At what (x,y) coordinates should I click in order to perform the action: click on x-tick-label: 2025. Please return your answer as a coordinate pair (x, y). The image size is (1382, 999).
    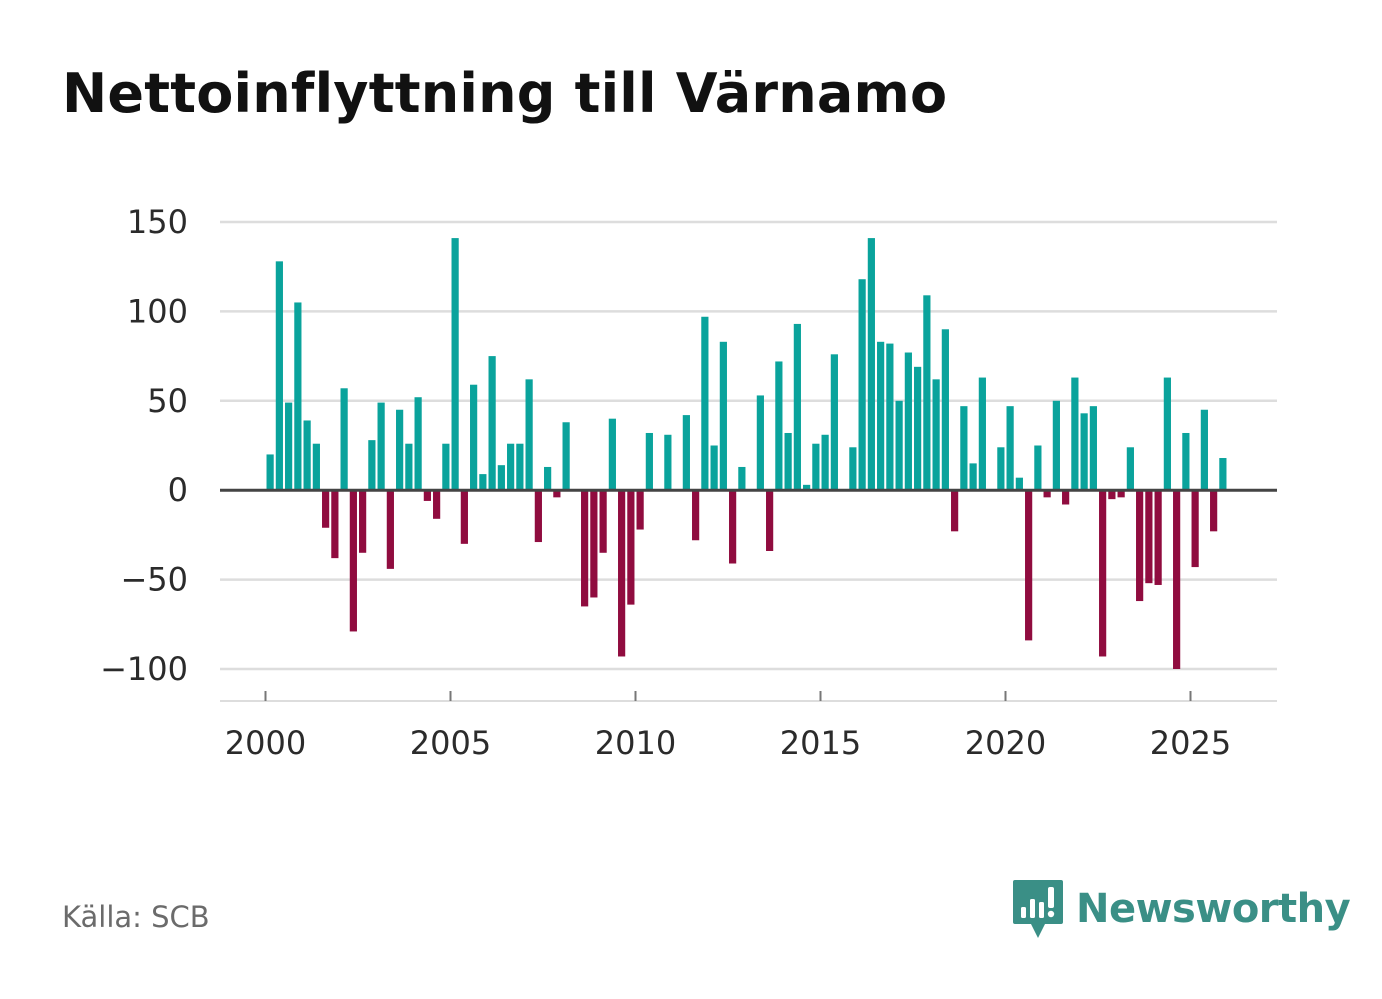
    Looking at the image, I should click on (1190, 743).